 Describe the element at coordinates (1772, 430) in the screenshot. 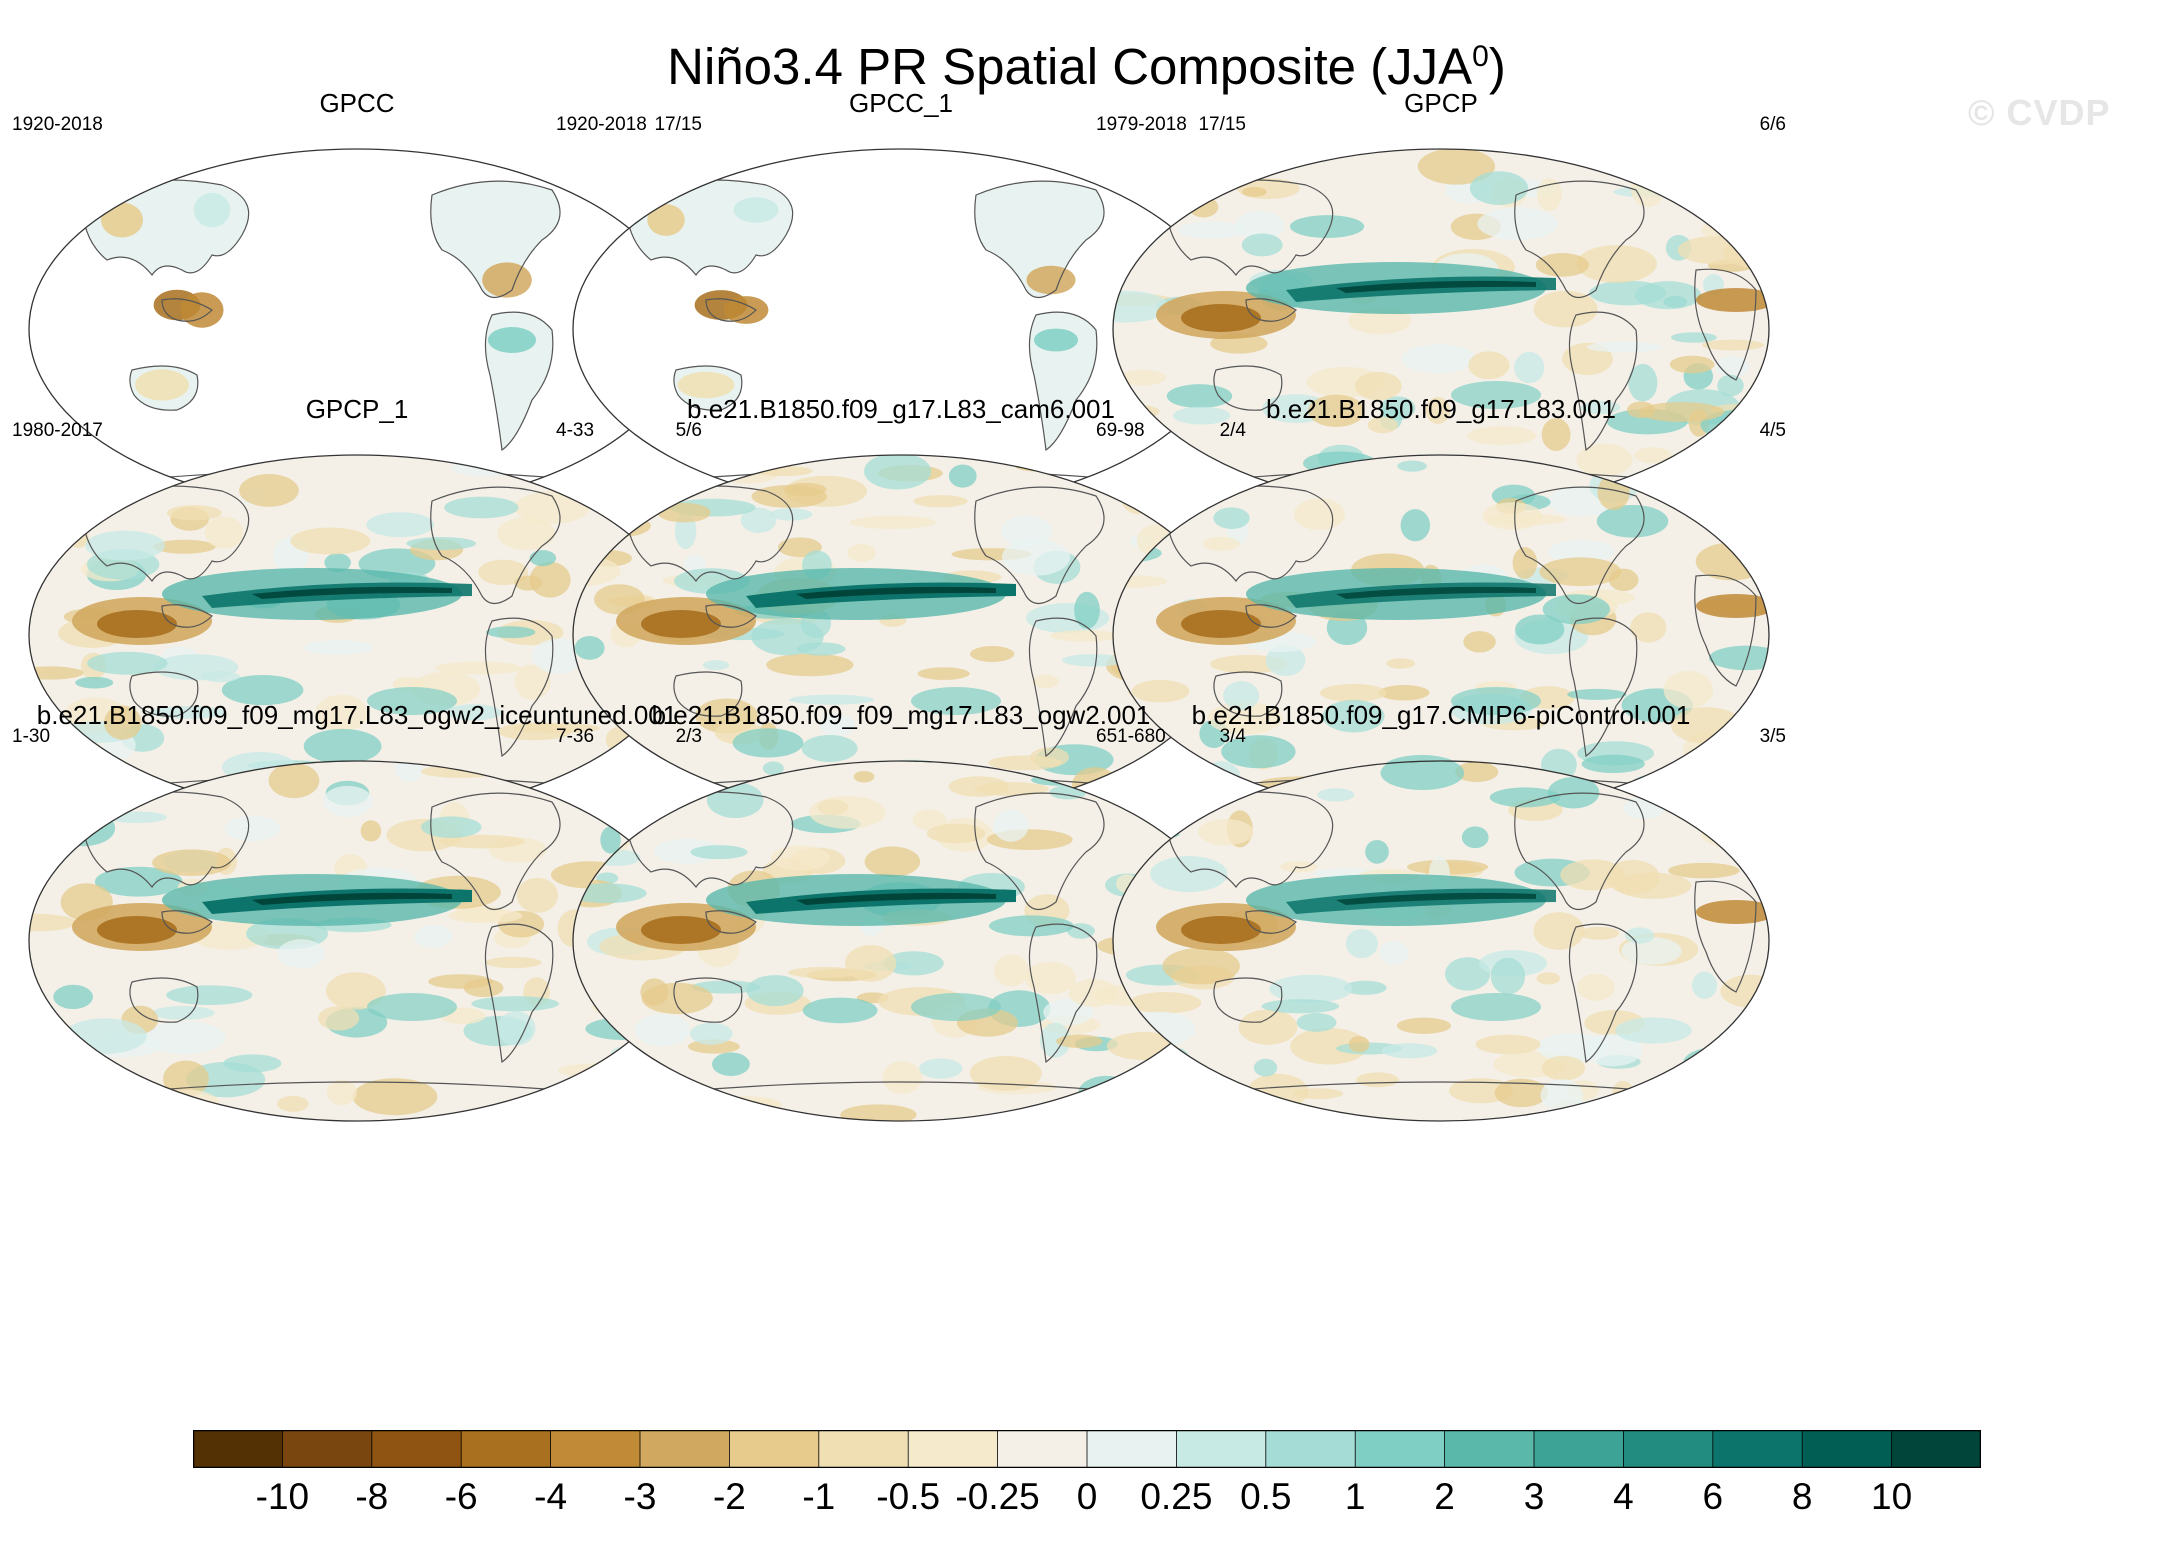

I see `panel-count: 4/5` at that location.